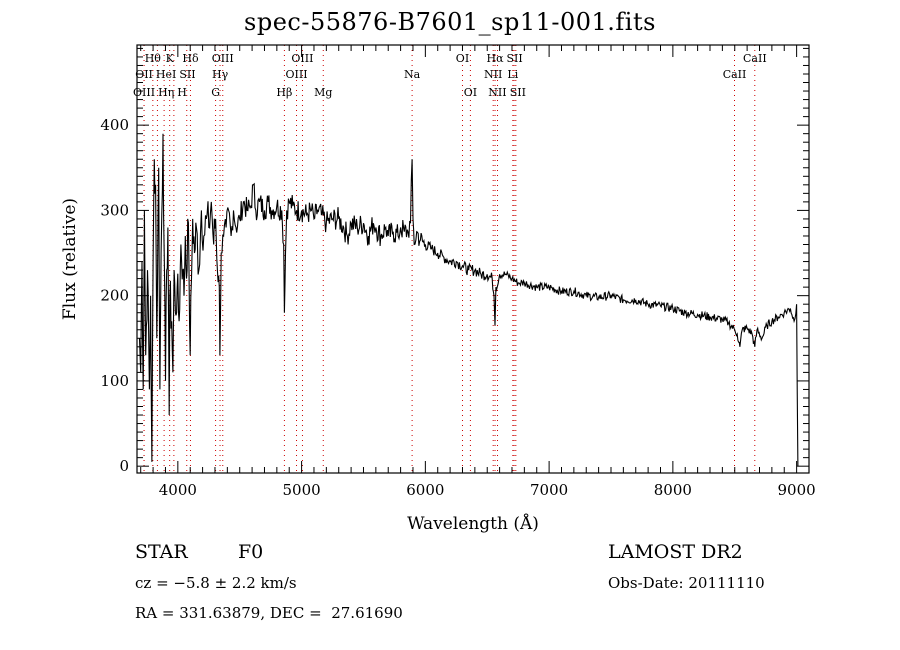 Image resolution: width=900 pixels, height=650 pixels. I want to click on y-tick-label: 0, so click(124, 466).